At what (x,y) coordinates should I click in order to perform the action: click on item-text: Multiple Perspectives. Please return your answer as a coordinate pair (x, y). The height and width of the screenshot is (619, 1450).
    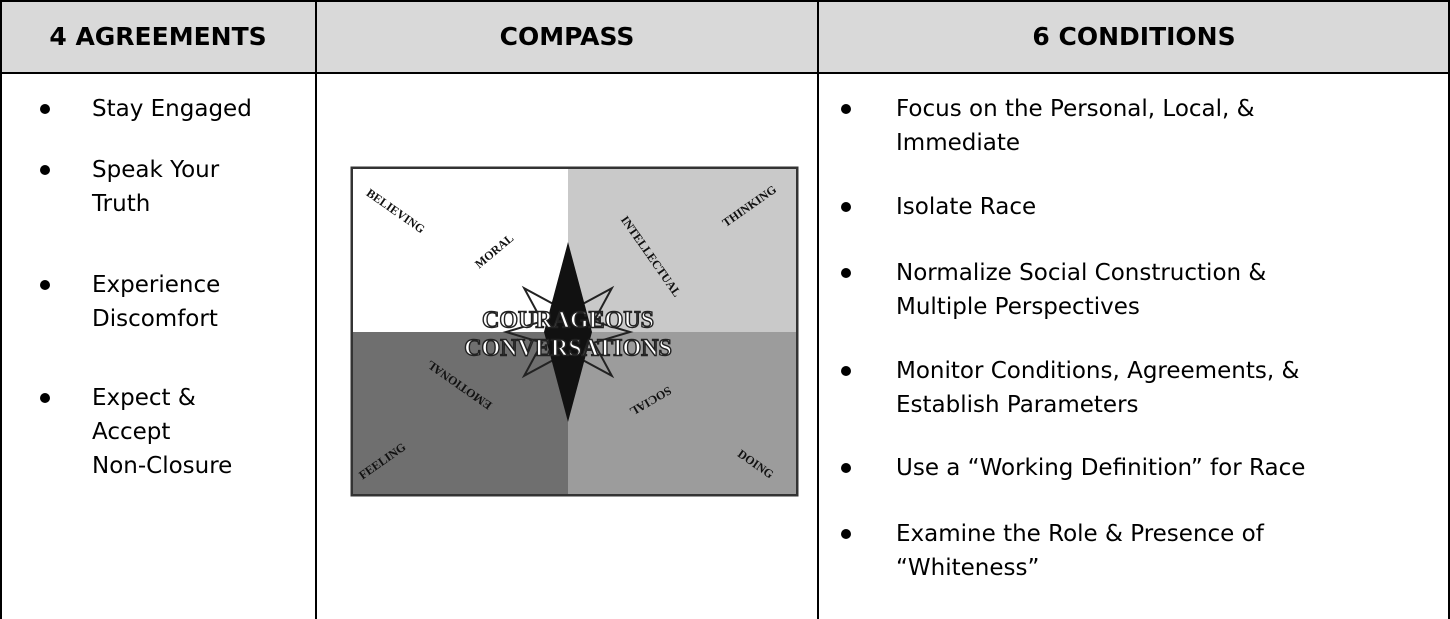
    Looking at the image, I should click on (1018, 307).